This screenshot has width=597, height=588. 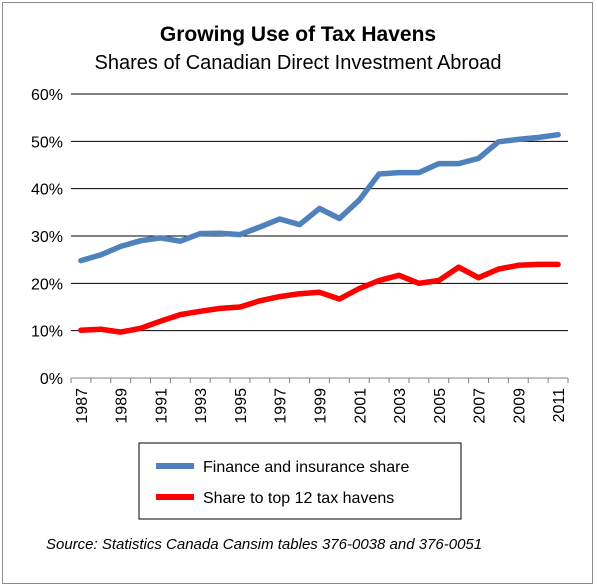 I want to click on chart-title: Growing Use of Tax Havens, so click(x=298, y=34).